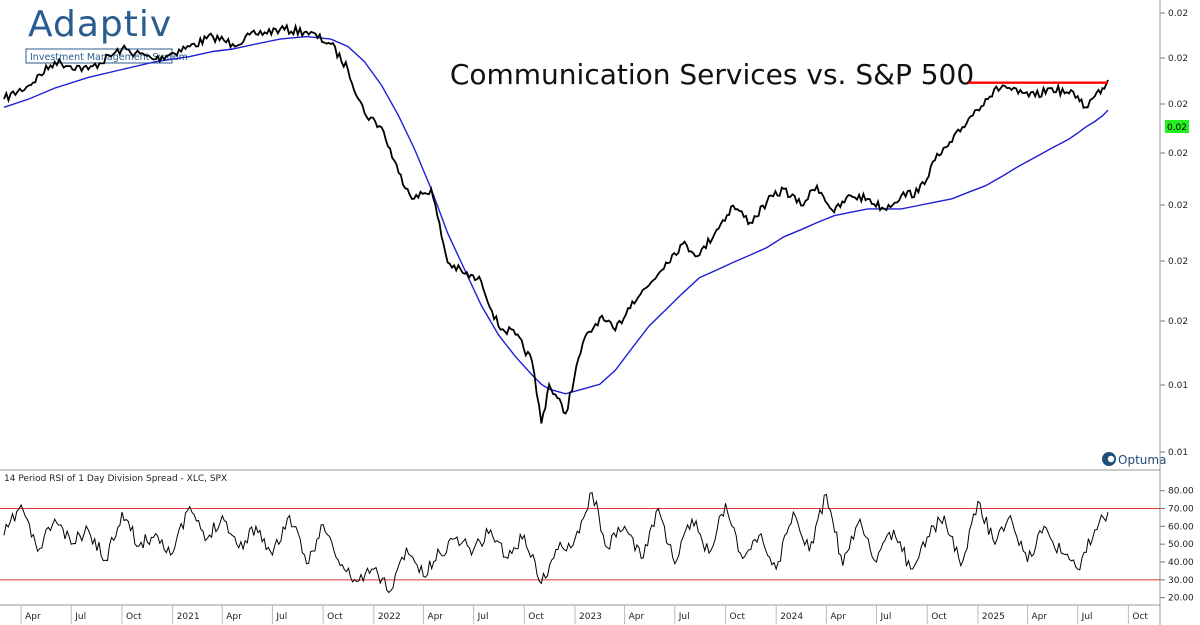 Image resolution: width=1200 pixels, height=625 pixels. Describe the element at coordinates (1181, 563) in the screenshot. I see `rsi-y-tick-label: 40.00` at that location.